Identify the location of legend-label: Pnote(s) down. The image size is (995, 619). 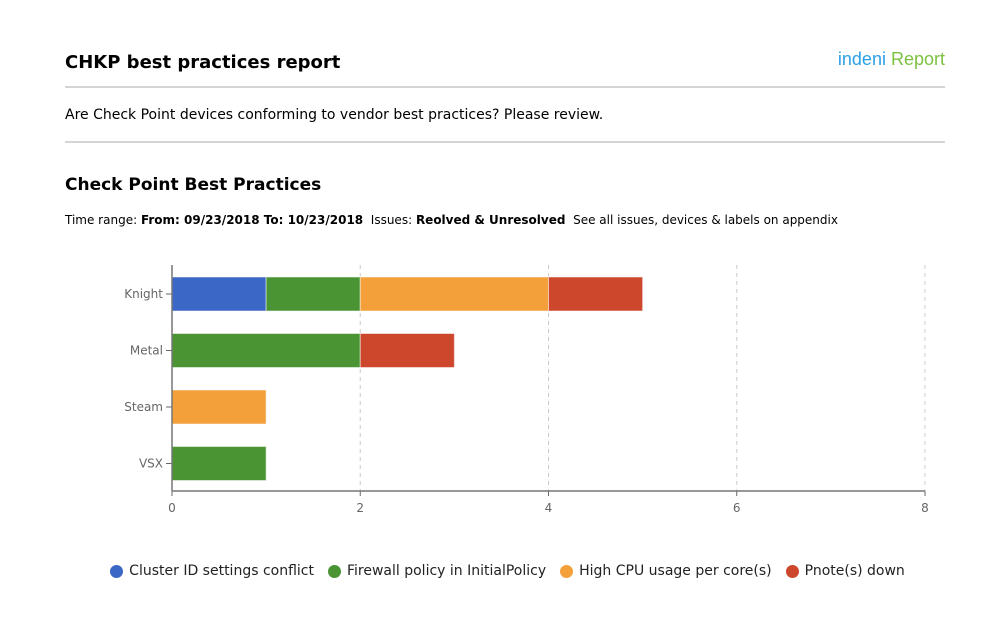
(854, 571).